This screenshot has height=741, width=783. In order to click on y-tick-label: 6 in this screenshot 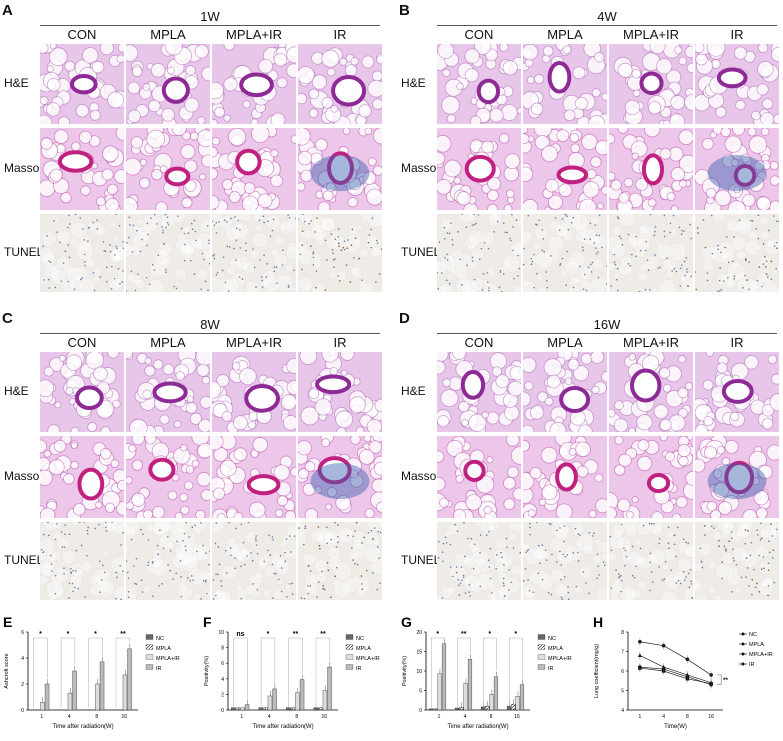, I will do `click(222, 664)`.